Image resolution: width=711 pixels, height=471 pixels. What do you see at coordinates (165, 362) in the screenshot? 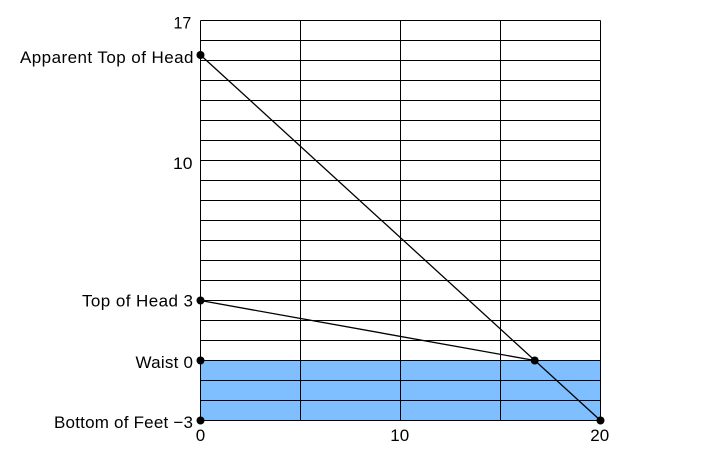
I see `svg-text: Waist 0` at bounding box center [165, 362].